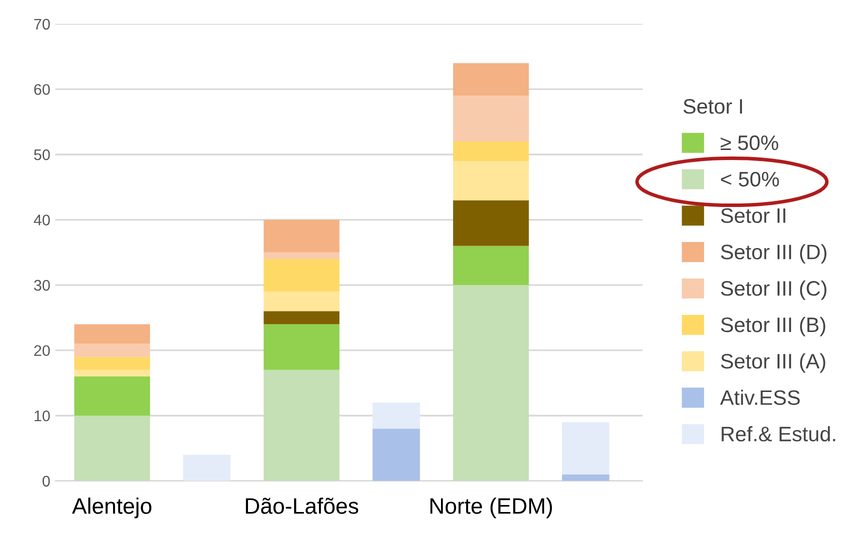 This screenshot has width=851, height=544. What do you see at coordinates (46, 481) in the screenshot?
I see `y-tick-label: 0` at bounding box center [46, 481].